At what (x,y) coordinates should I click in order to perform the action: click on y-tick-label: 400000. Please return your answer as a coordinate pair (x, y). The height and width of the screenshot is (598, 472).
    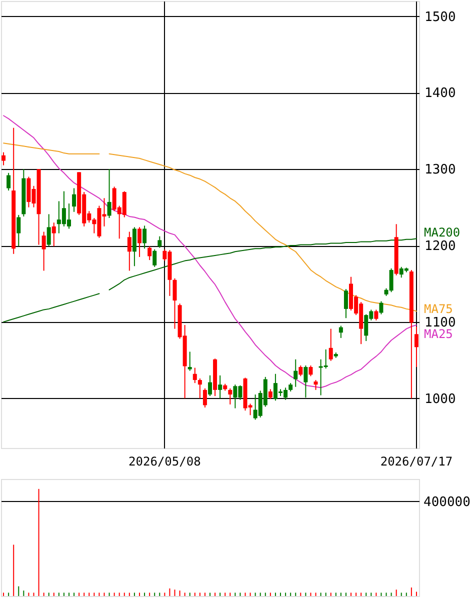
    Looking at the image, I should click on (447, 502).